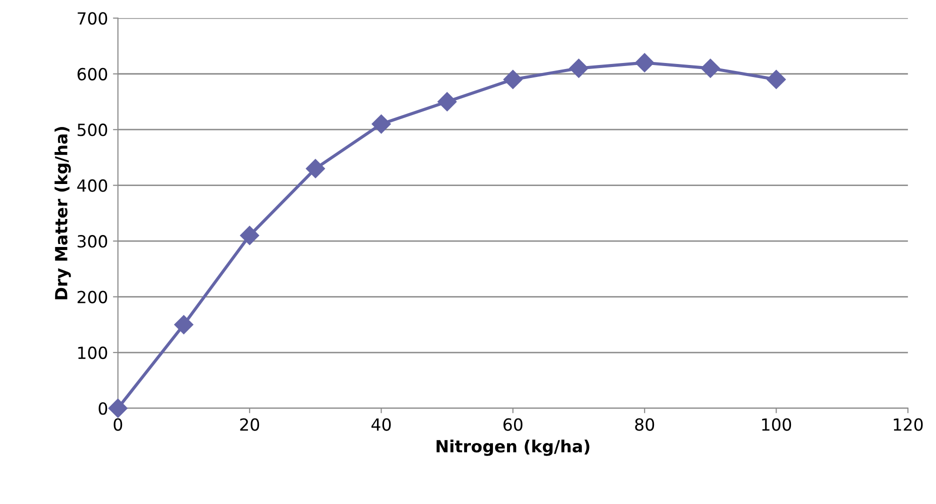  What do you see at coordinates (908, 424) in the screenshot?
I see `x-tick-label: 120` at bounding box center [908, 424].